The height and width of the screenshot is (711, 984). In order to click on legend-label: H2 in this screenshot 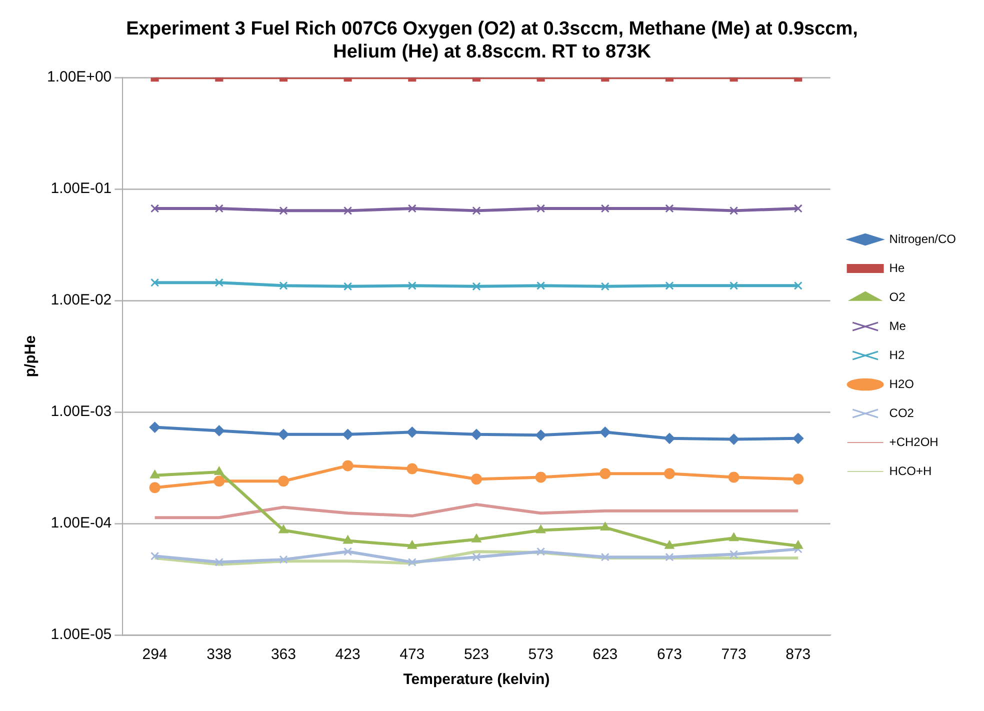, I will do `click(897, 355)`.